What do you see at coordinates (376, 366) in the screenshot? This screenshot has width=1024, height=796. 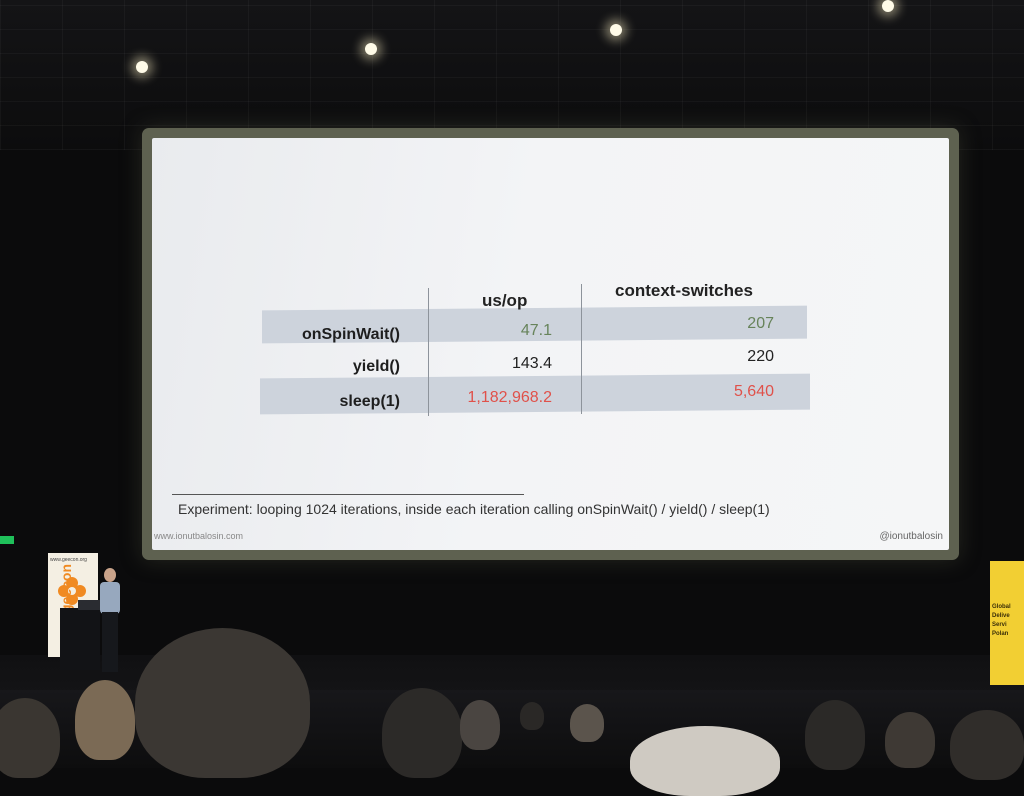 I see `row-label-yield: yield()` at bounding box center [376, 366].